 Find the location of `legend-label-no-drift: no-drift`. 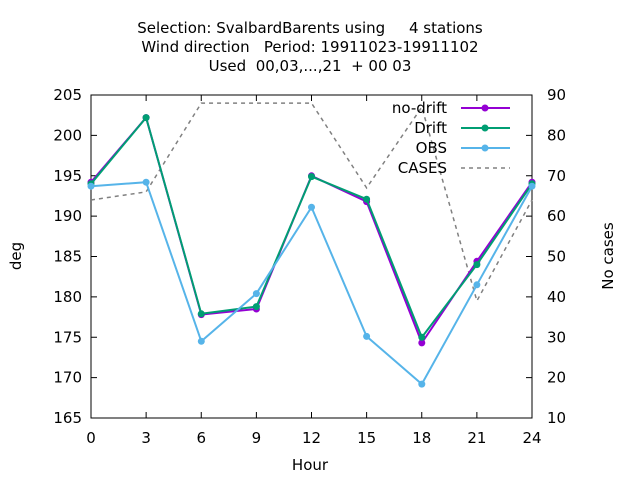

legend-label-no-drift: no-drift is located at coordinates (419, 108).